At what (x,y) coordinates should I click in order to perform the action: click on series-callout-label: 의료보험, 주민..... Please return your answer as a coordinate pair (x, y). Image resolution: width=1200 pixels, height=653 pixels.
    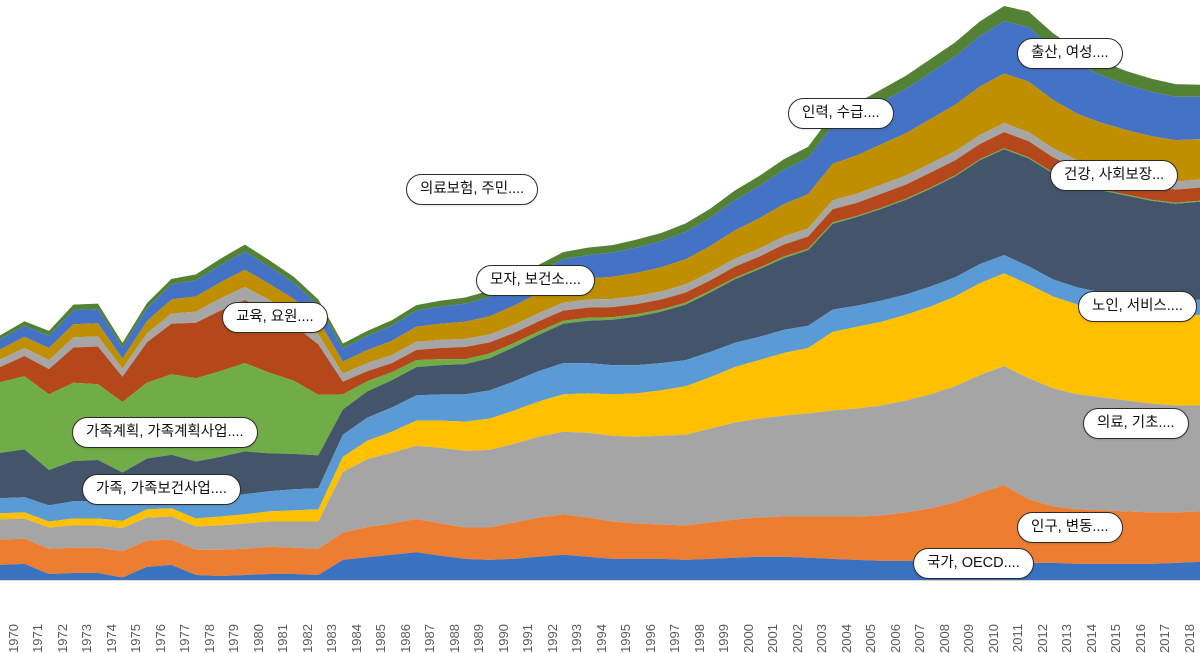
    Looking at the image, I should click on (472, 189).